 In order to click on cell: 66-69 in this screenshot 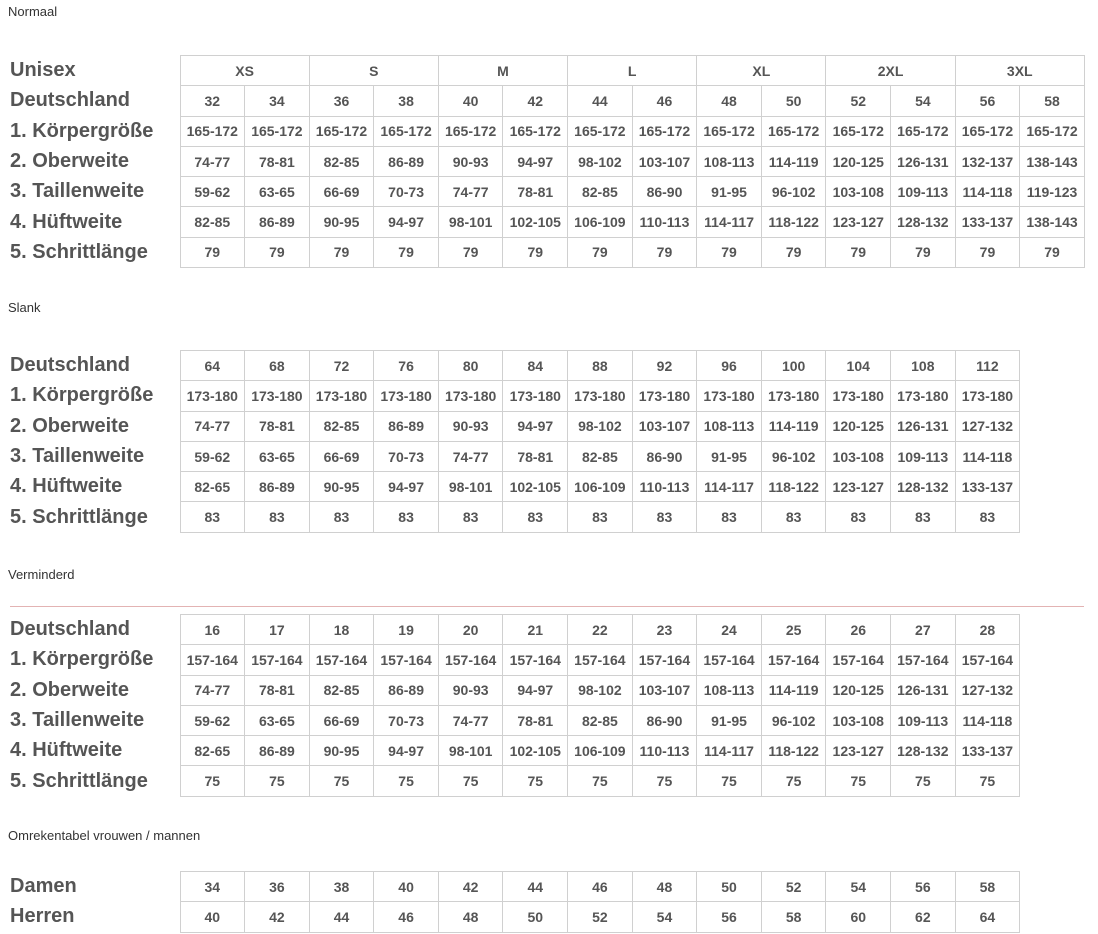, I will do `click(341, 720)`.